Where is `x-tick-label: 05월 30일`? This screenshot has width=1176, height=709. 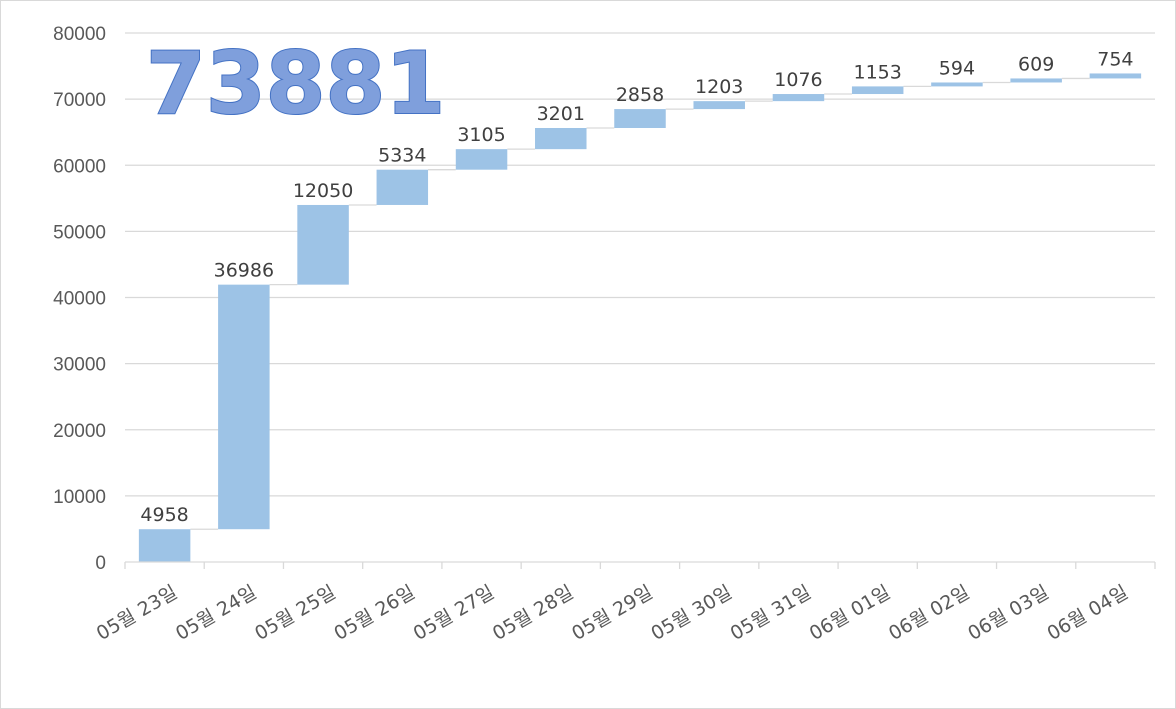
x-tick-label: 05월 30일 is located at coordinates (691, 613).